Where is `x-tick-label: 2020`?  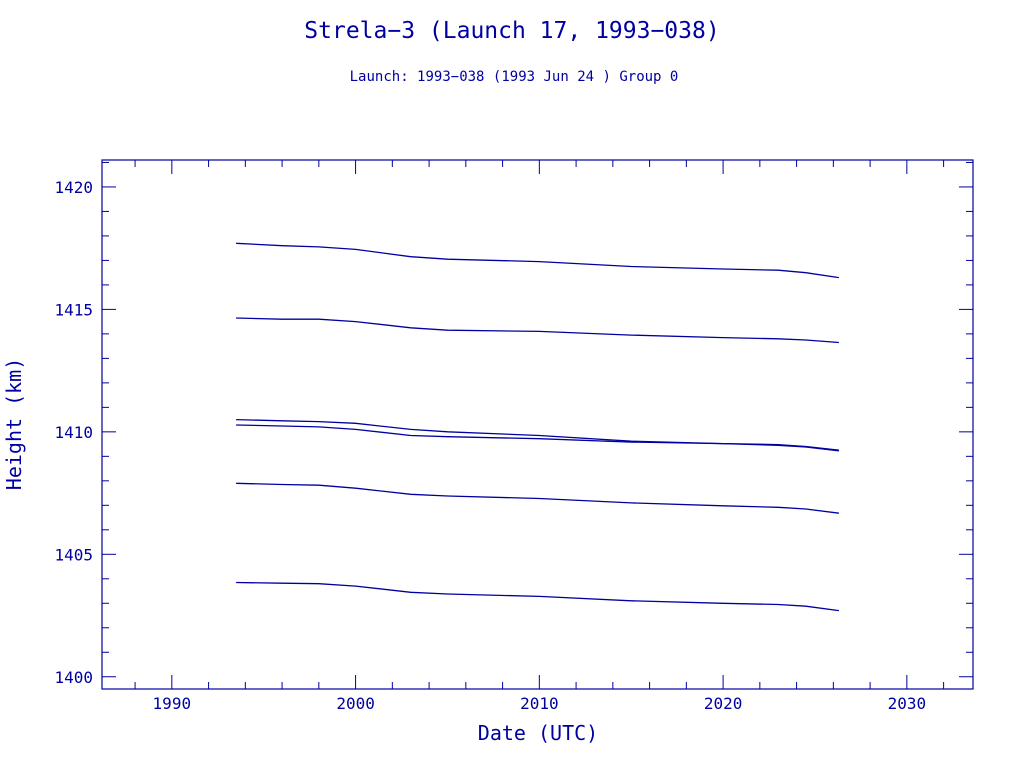 x-tick-label: 2020 is located at coordinates (723, 703).